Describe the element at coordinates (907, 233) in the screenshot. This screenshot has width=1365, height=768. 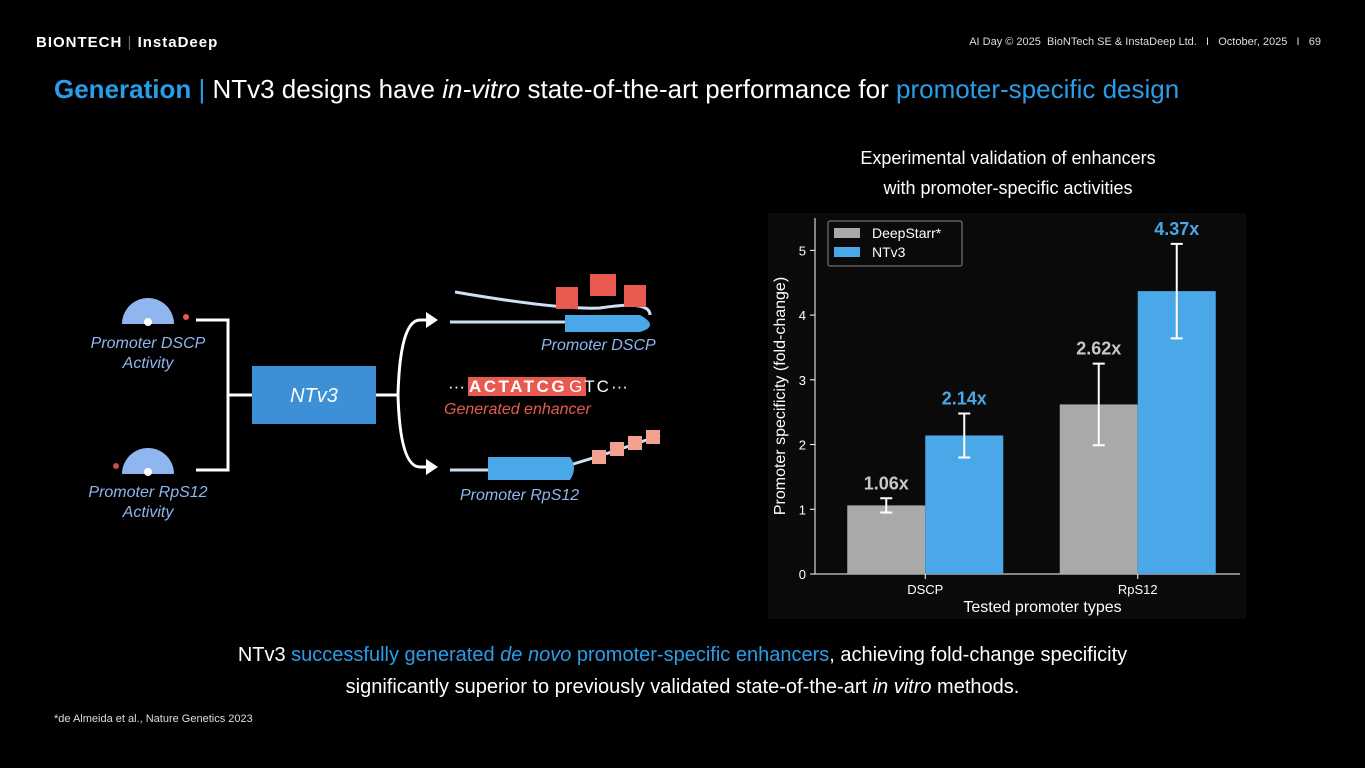
I see `legend-label: DeepStarr*` at that location.